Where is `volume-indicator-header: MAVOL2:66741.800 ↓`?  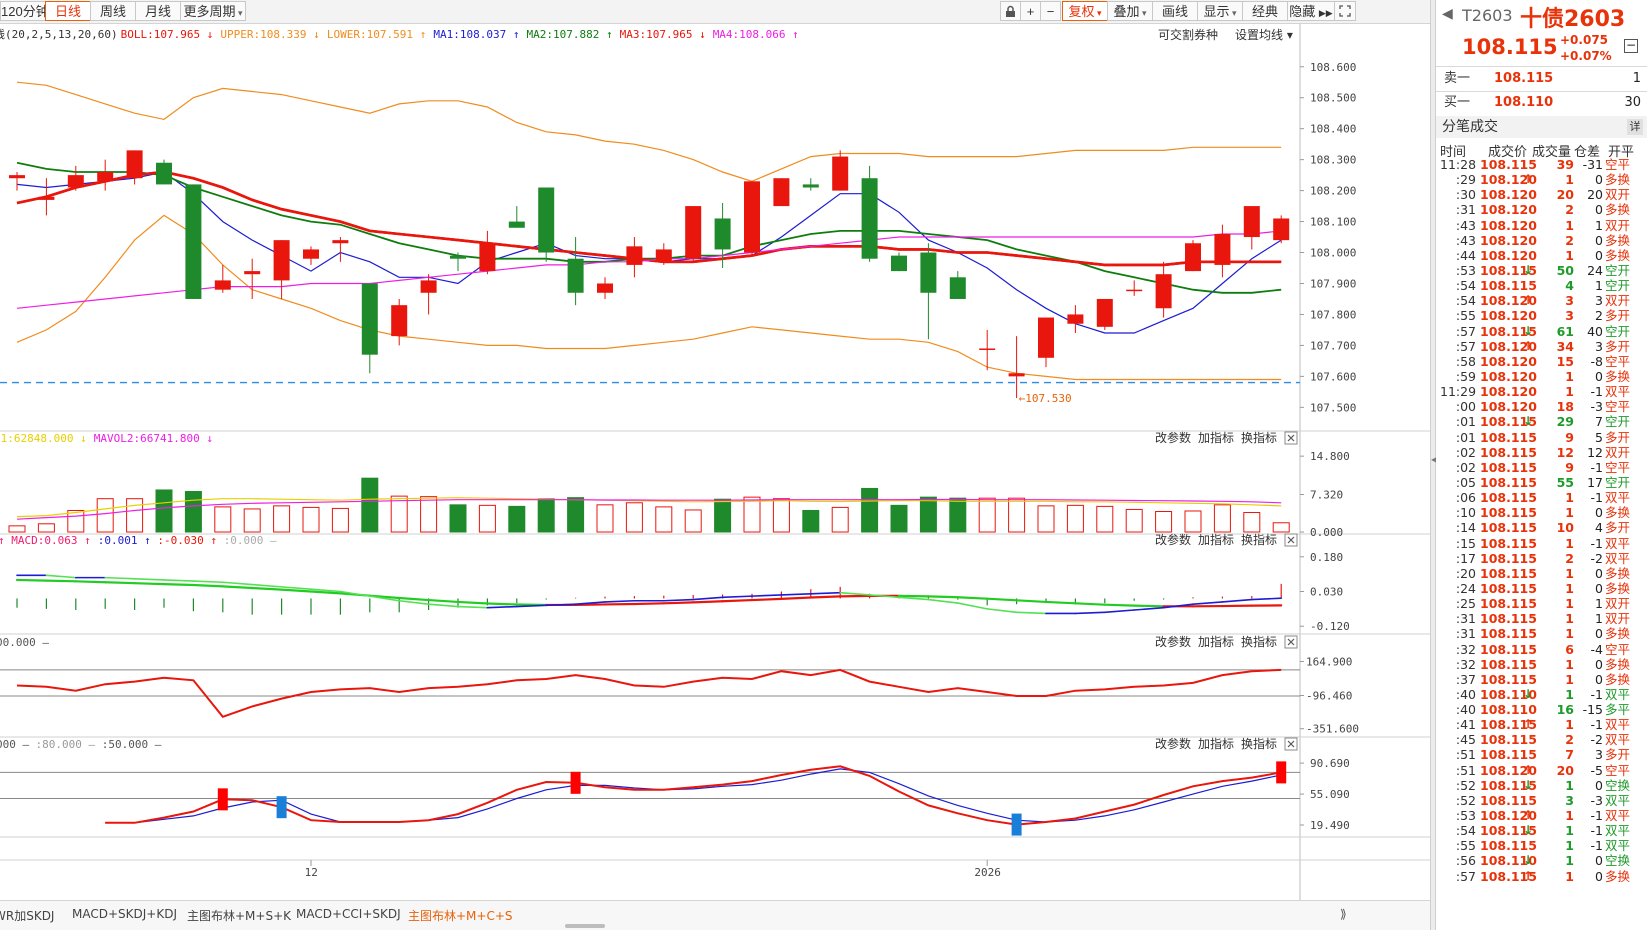 volume-indicator-header: MAVOL2:66741.800 ↓ is located at coordinates (153, 438).